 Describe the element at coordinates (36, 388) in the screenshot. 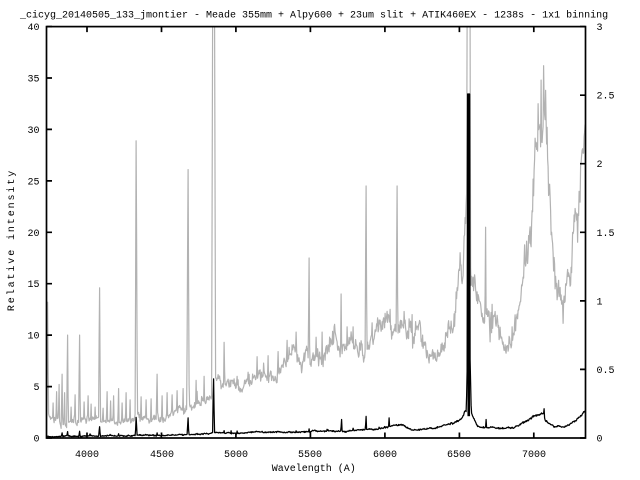

I see `svg-text: 5` at that location.